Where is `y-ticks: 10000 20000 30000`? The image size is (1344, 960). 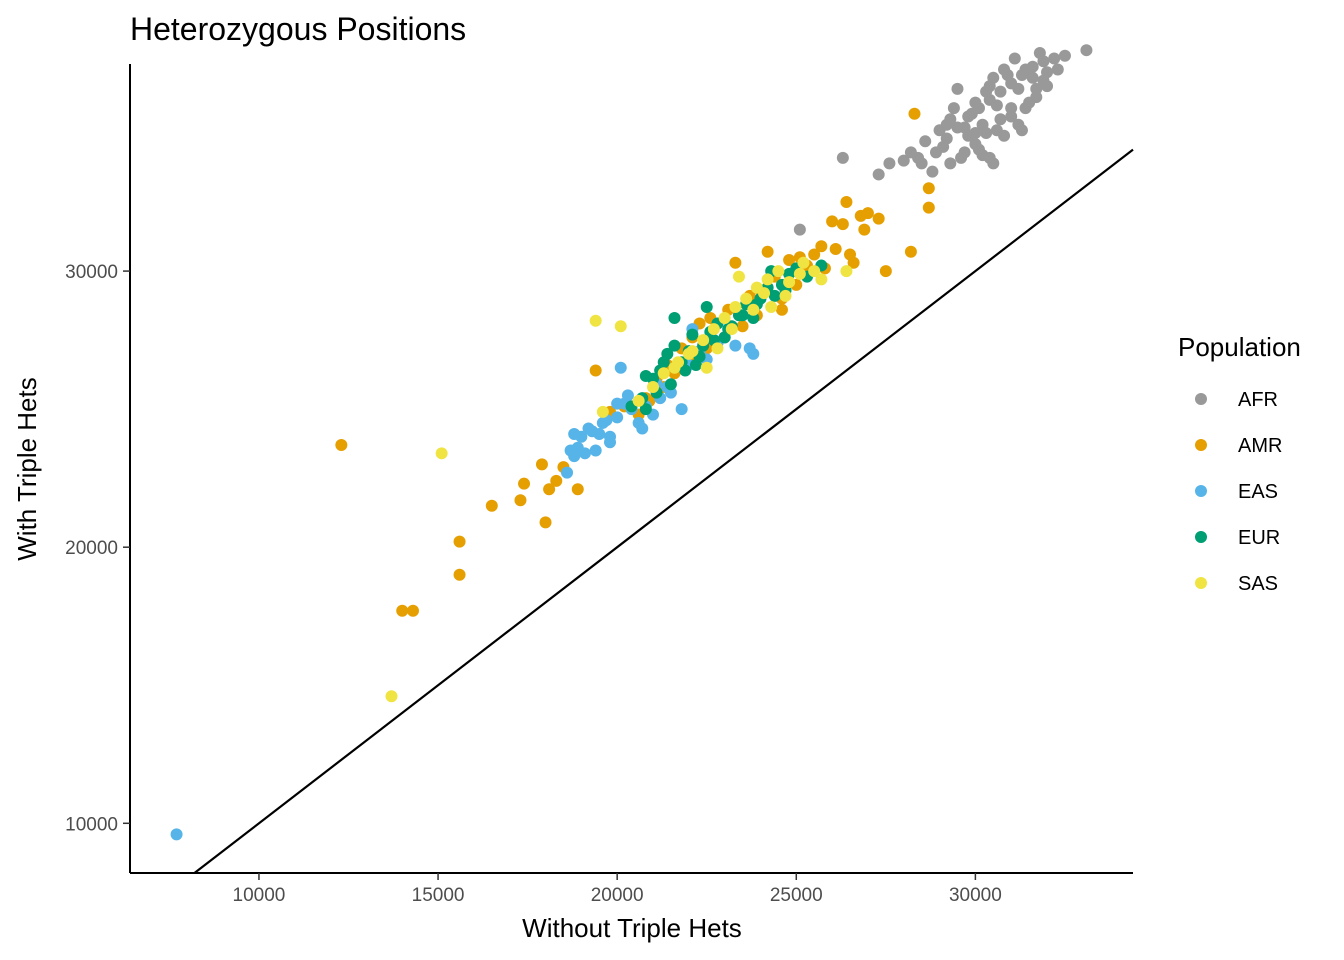
y-ticks: 10000 20000 30000 is located at coordinates (97, 548).